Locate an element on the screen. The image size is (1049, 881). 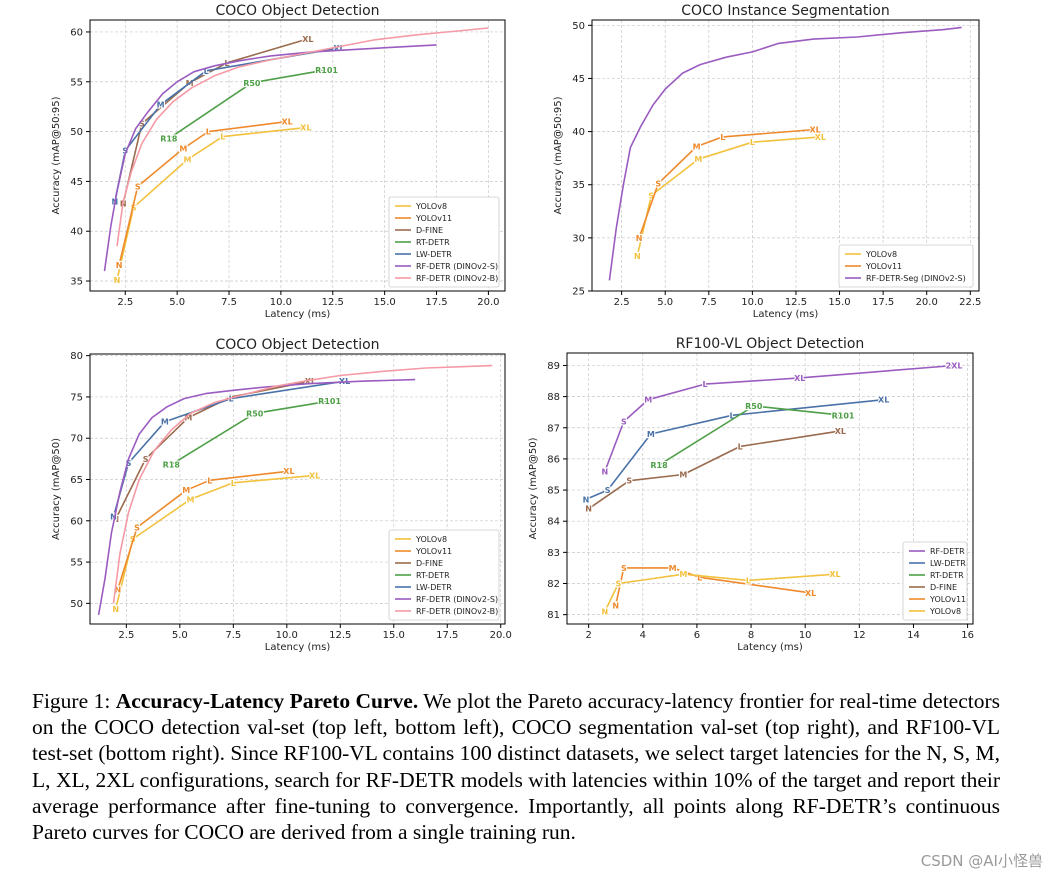
x-tick-label: 10 is located at coordinates (805, 635).